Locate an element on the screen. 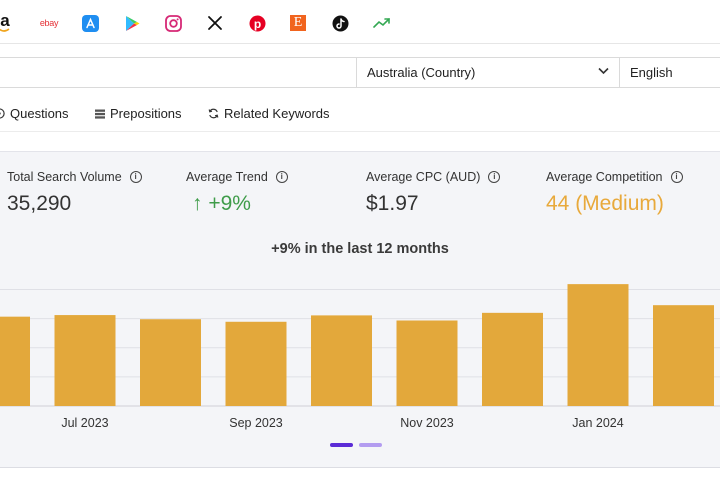 The height and width of the screenshot is (480, 720). metric-value: $1.97 is located at coordinates (392, 203).